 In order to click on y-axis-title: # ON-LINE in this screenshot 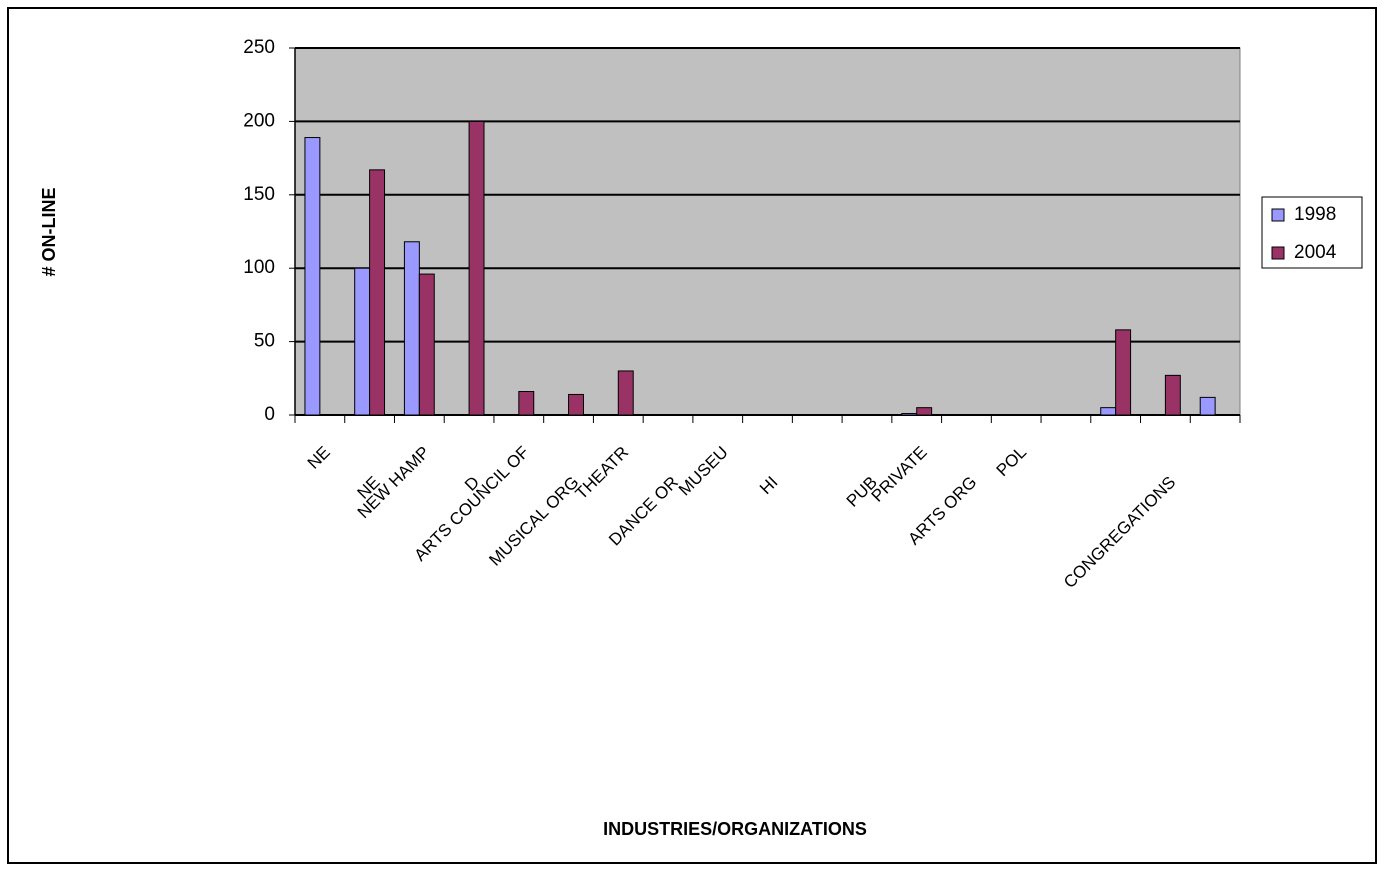, I will do `click(49, 231)`.